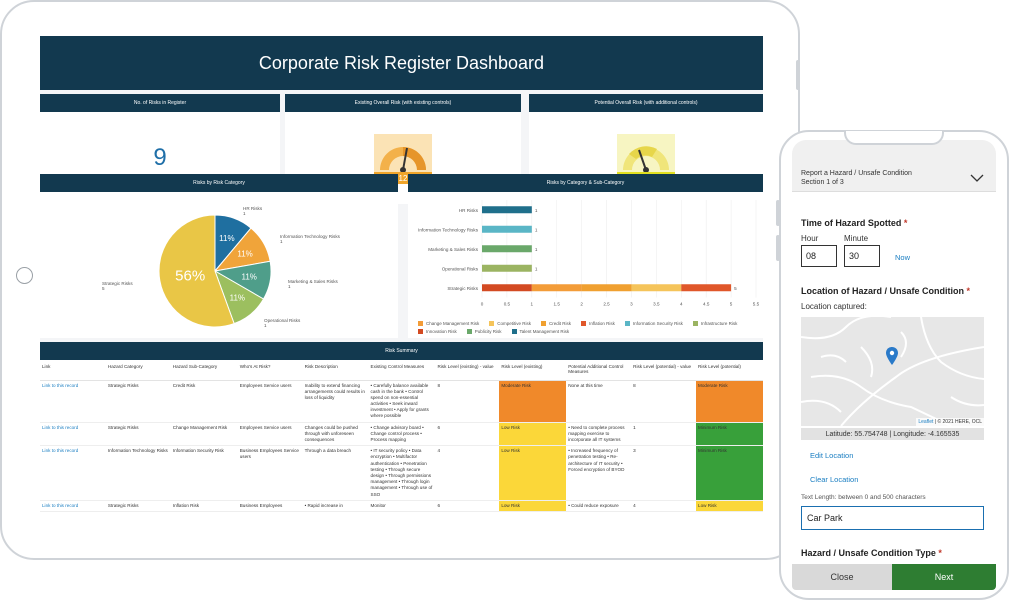 This screenshot has height=600, width=1011. I want to click on cell-who: Business Employees Service users, so click(270, 473).